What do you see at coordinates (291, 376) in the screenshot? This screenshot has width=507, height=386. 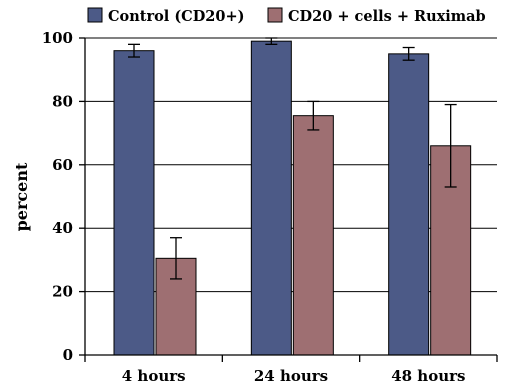 I see `x-tick-label: 24 hours` at bounding box center [291, 376].